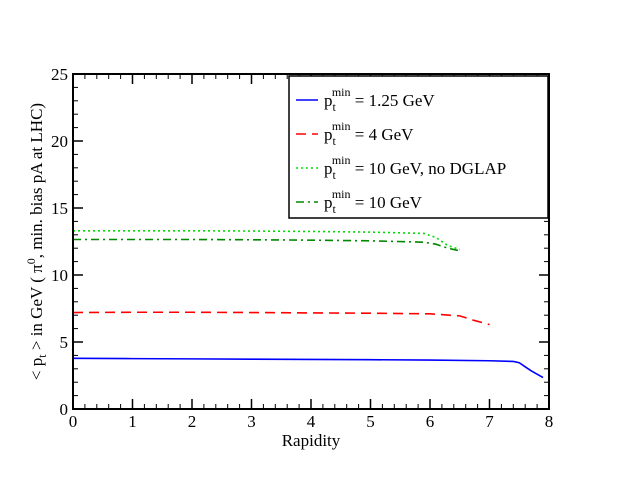 The width and height of the screenshot is (623, 481). What do you see at coordinates (387, 202) in the screenshot?
I see `legend-label-rest: = 10 GeV` at bounding box center [387, 202].